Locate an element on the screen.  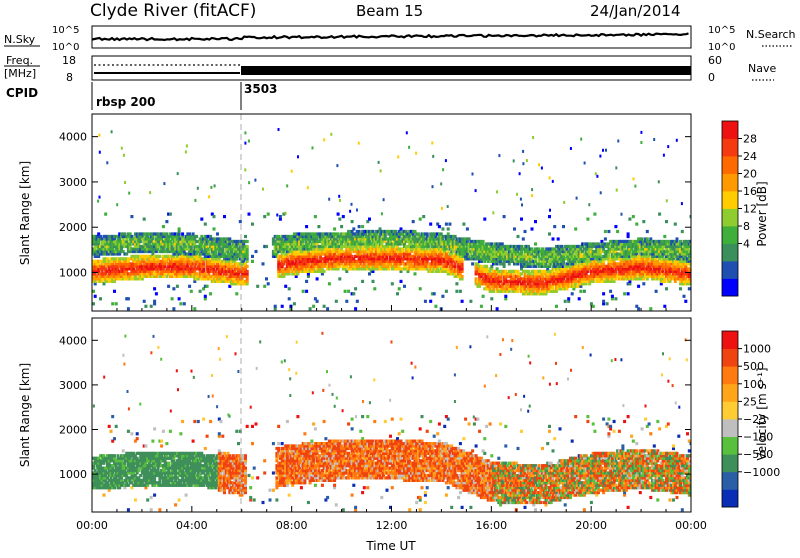
beam-title: Beam 15 is located at coordinates (389, 11).